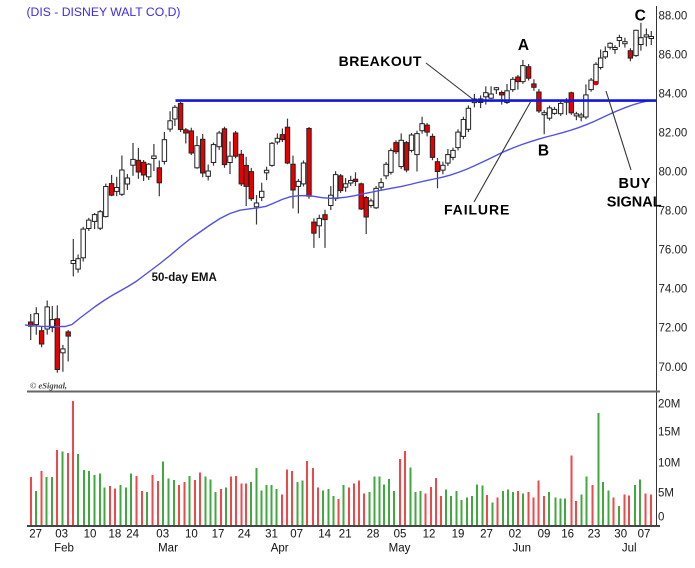 Image resolution: width=695 pixels, height=568 pixels. I want to click on svg-text: BUY, so click(634, 184).